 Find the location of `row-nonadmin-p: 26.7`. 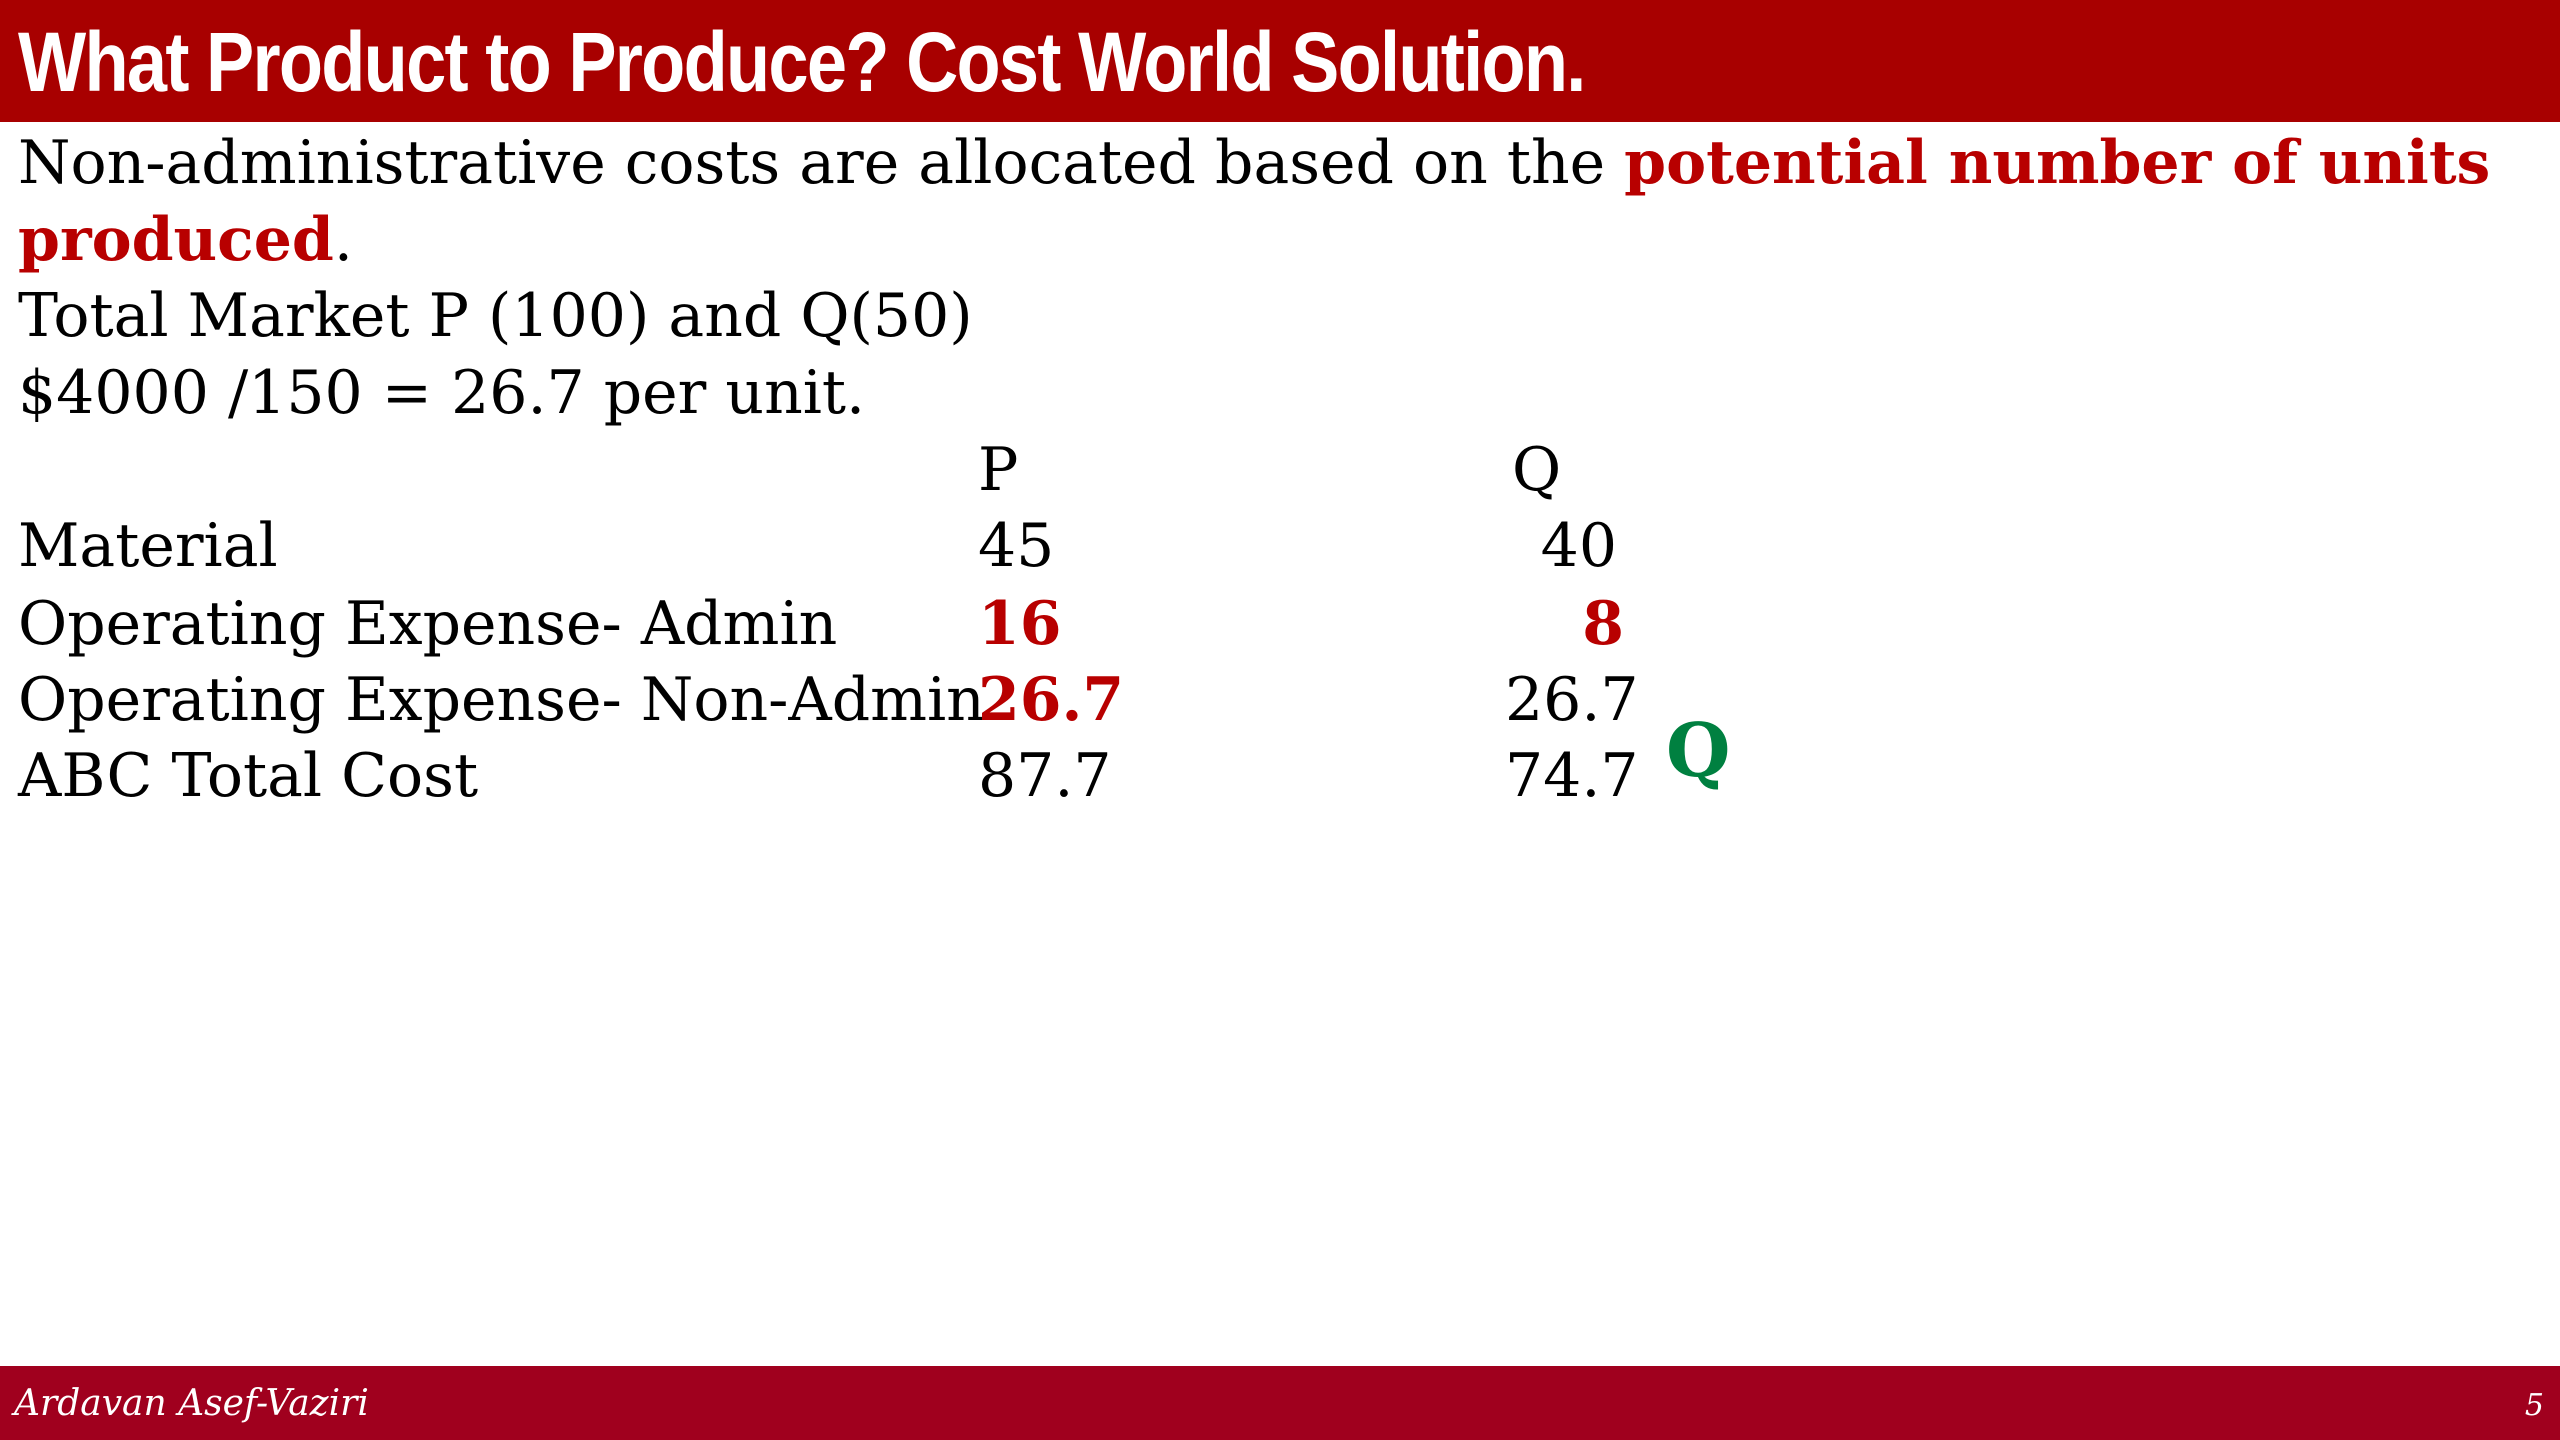

row-nonadmin-p: 26.7 is located at coordinates (1051, 700).